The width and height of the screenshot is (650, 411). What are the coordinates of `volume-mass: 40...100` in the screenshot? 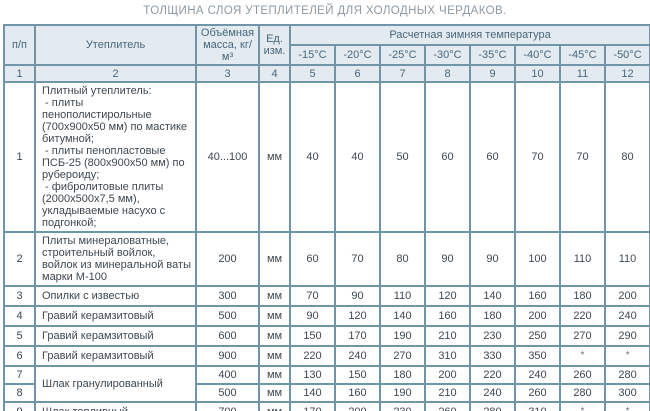 It's located at (227, 157).